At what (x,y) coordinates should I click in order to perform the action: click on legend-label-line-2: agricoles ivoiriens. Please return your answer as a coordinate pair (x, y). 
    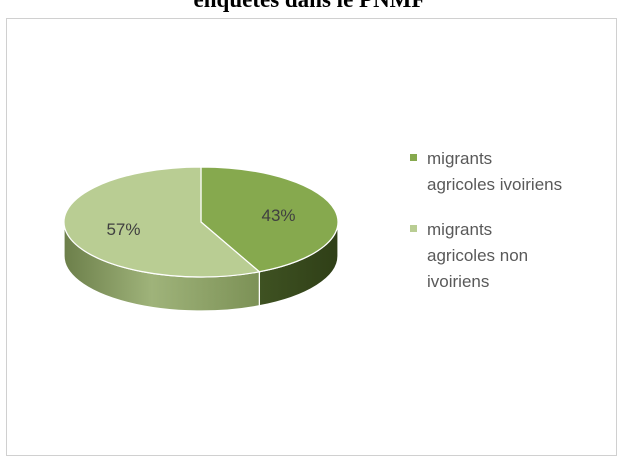
    Looking at the image, I should click on (495, 184).